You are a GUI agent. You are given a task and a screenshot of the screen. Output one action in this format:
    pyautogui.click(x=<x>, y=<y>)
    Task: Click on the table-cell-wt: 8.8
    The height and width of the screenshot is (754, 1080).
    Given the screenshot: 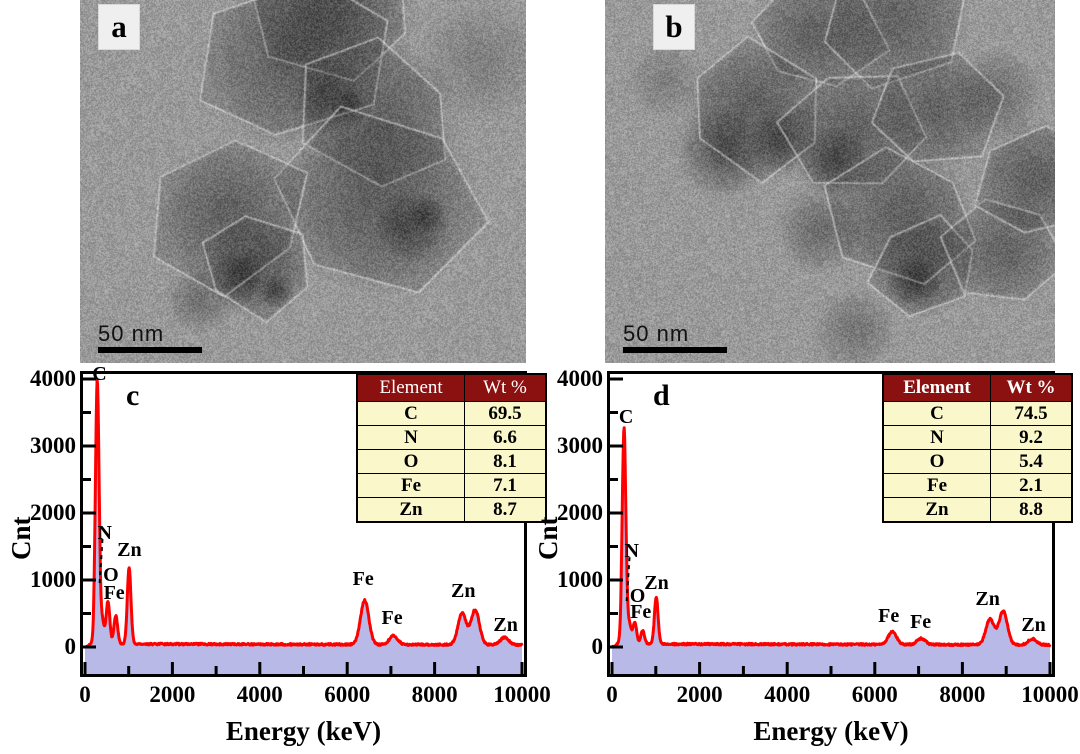 What is the action you would take?
    pyautogui.click(x=1031, y=510)
    